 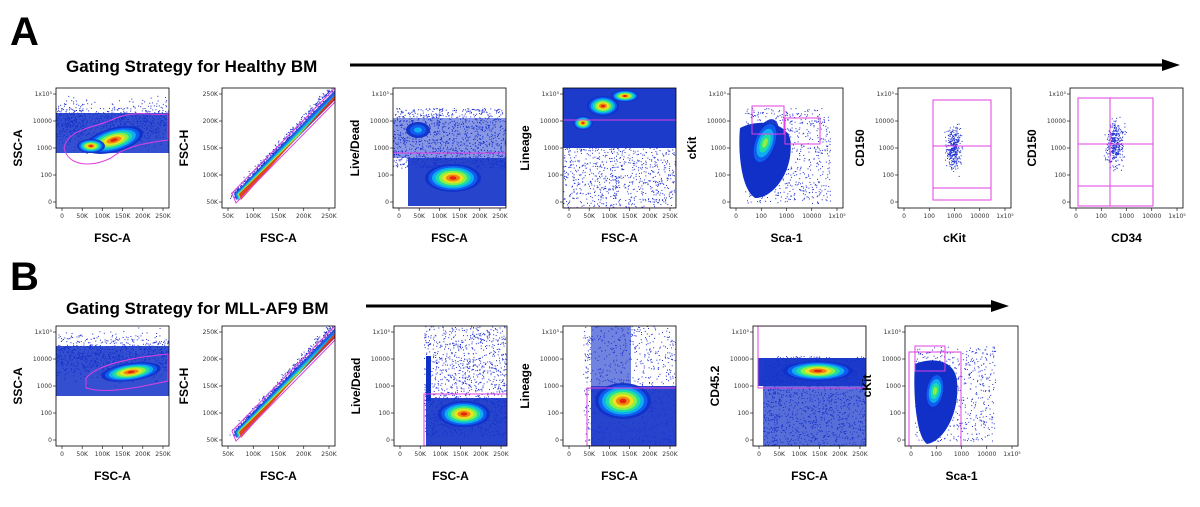 I want to click on y-axis-label: SSC-A, so click(x=18, y=148).